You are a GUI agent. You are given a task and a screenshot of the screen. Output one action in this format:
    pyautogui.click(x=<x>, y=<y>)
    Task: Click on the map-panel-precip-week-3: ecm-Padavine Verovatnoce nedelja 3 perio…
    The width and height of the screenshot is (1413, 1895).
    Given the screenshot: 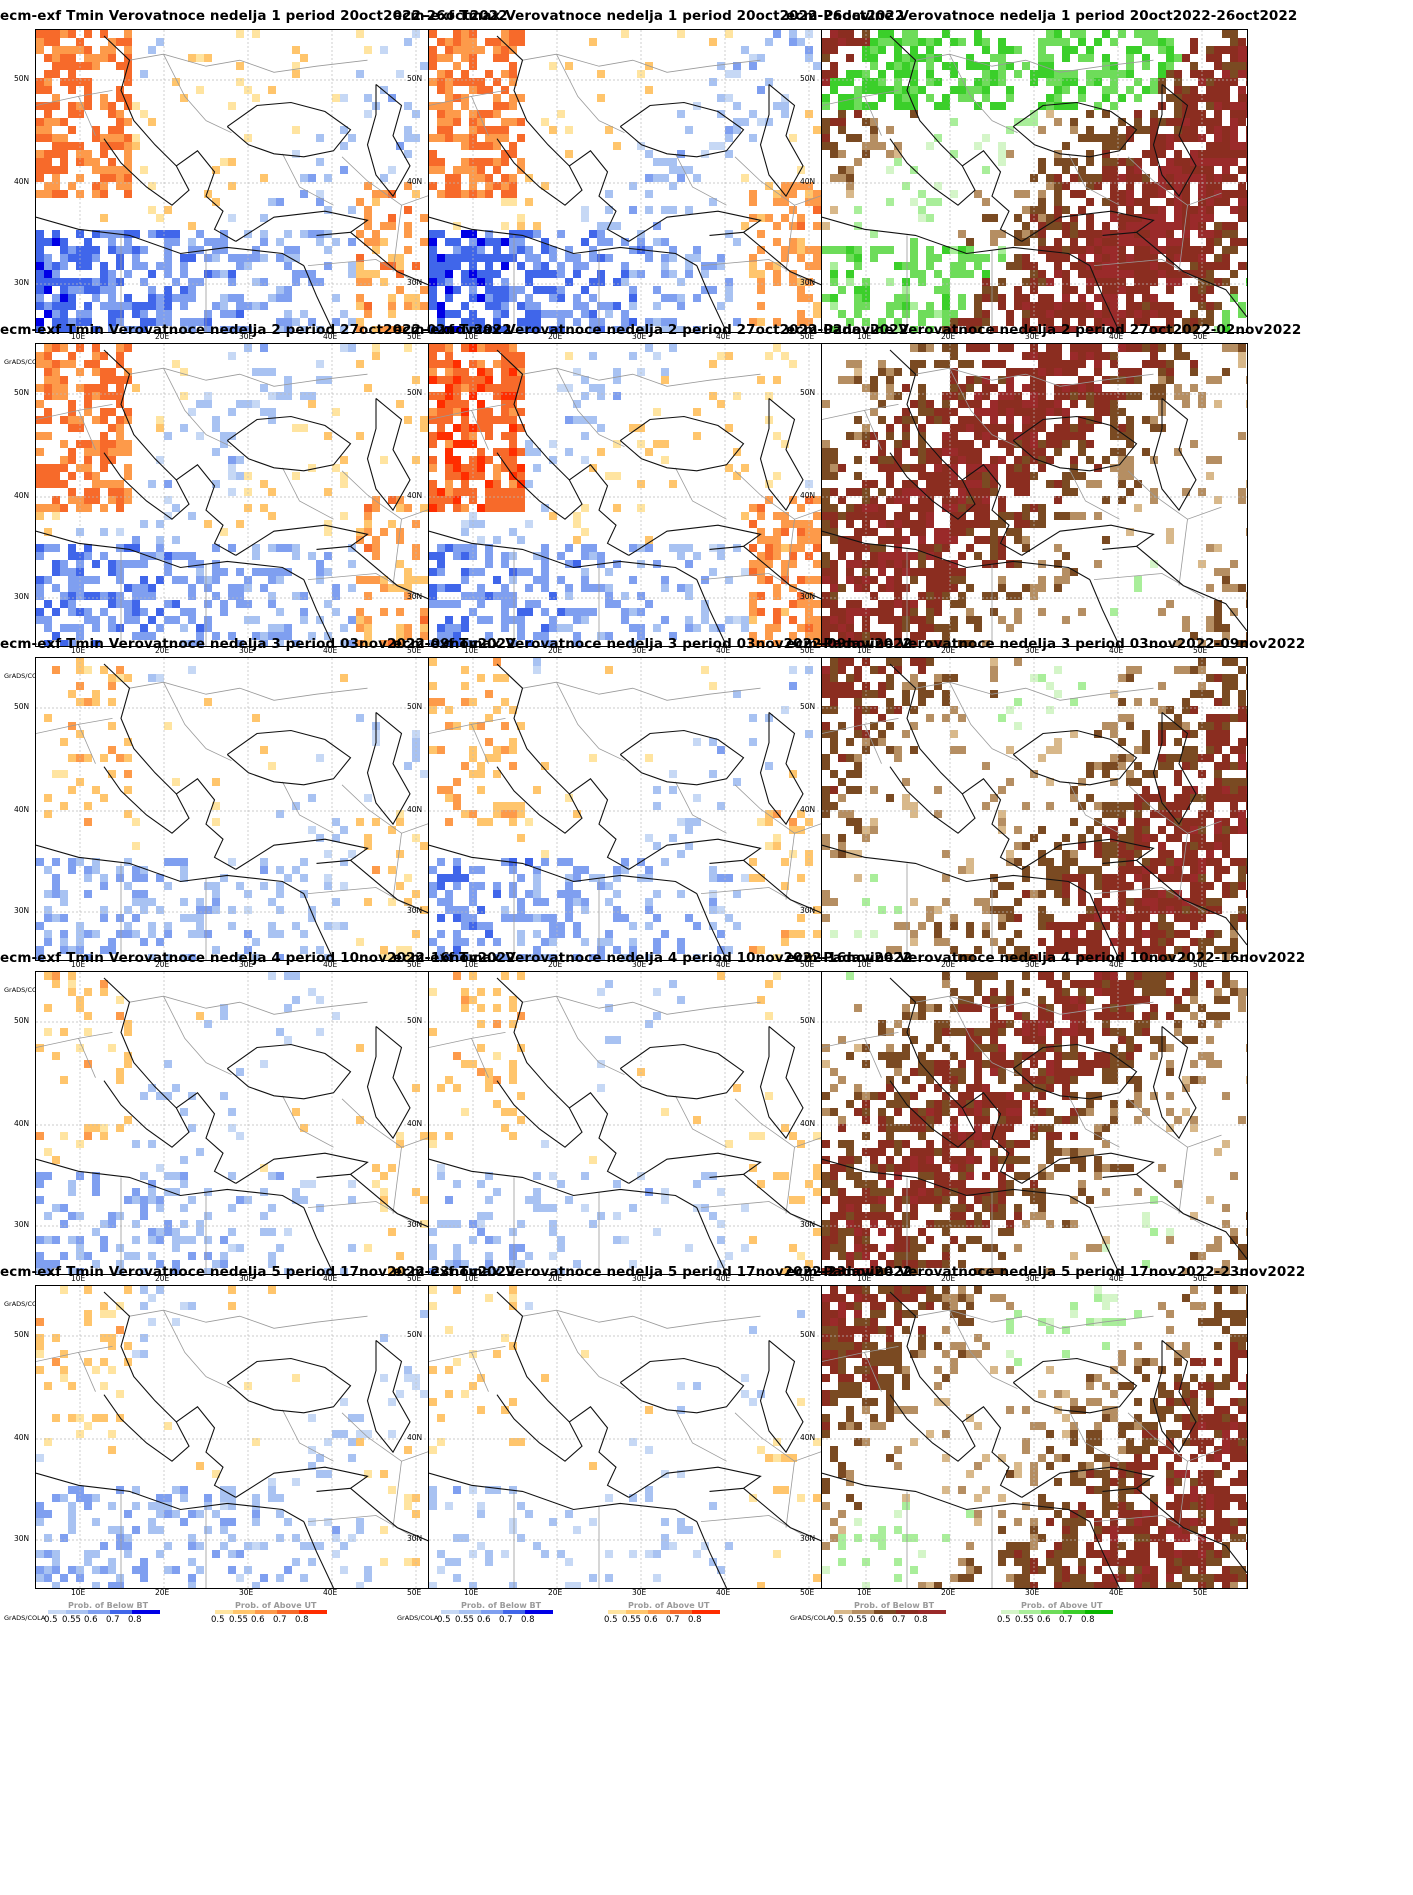 What is the action you would take?
    pyautogui.click(x=1045, y=817)
    